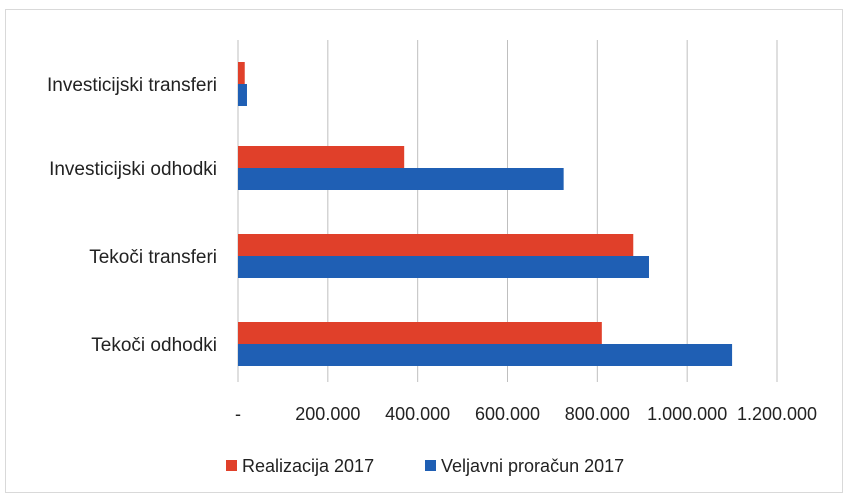 This screenshot has width=848, height=497. What do you see at coordinates (420, 333) in the screenshot?
I see `bar-realizacija-2017-tekoci-odhodki` at bounding box center [420, 333].